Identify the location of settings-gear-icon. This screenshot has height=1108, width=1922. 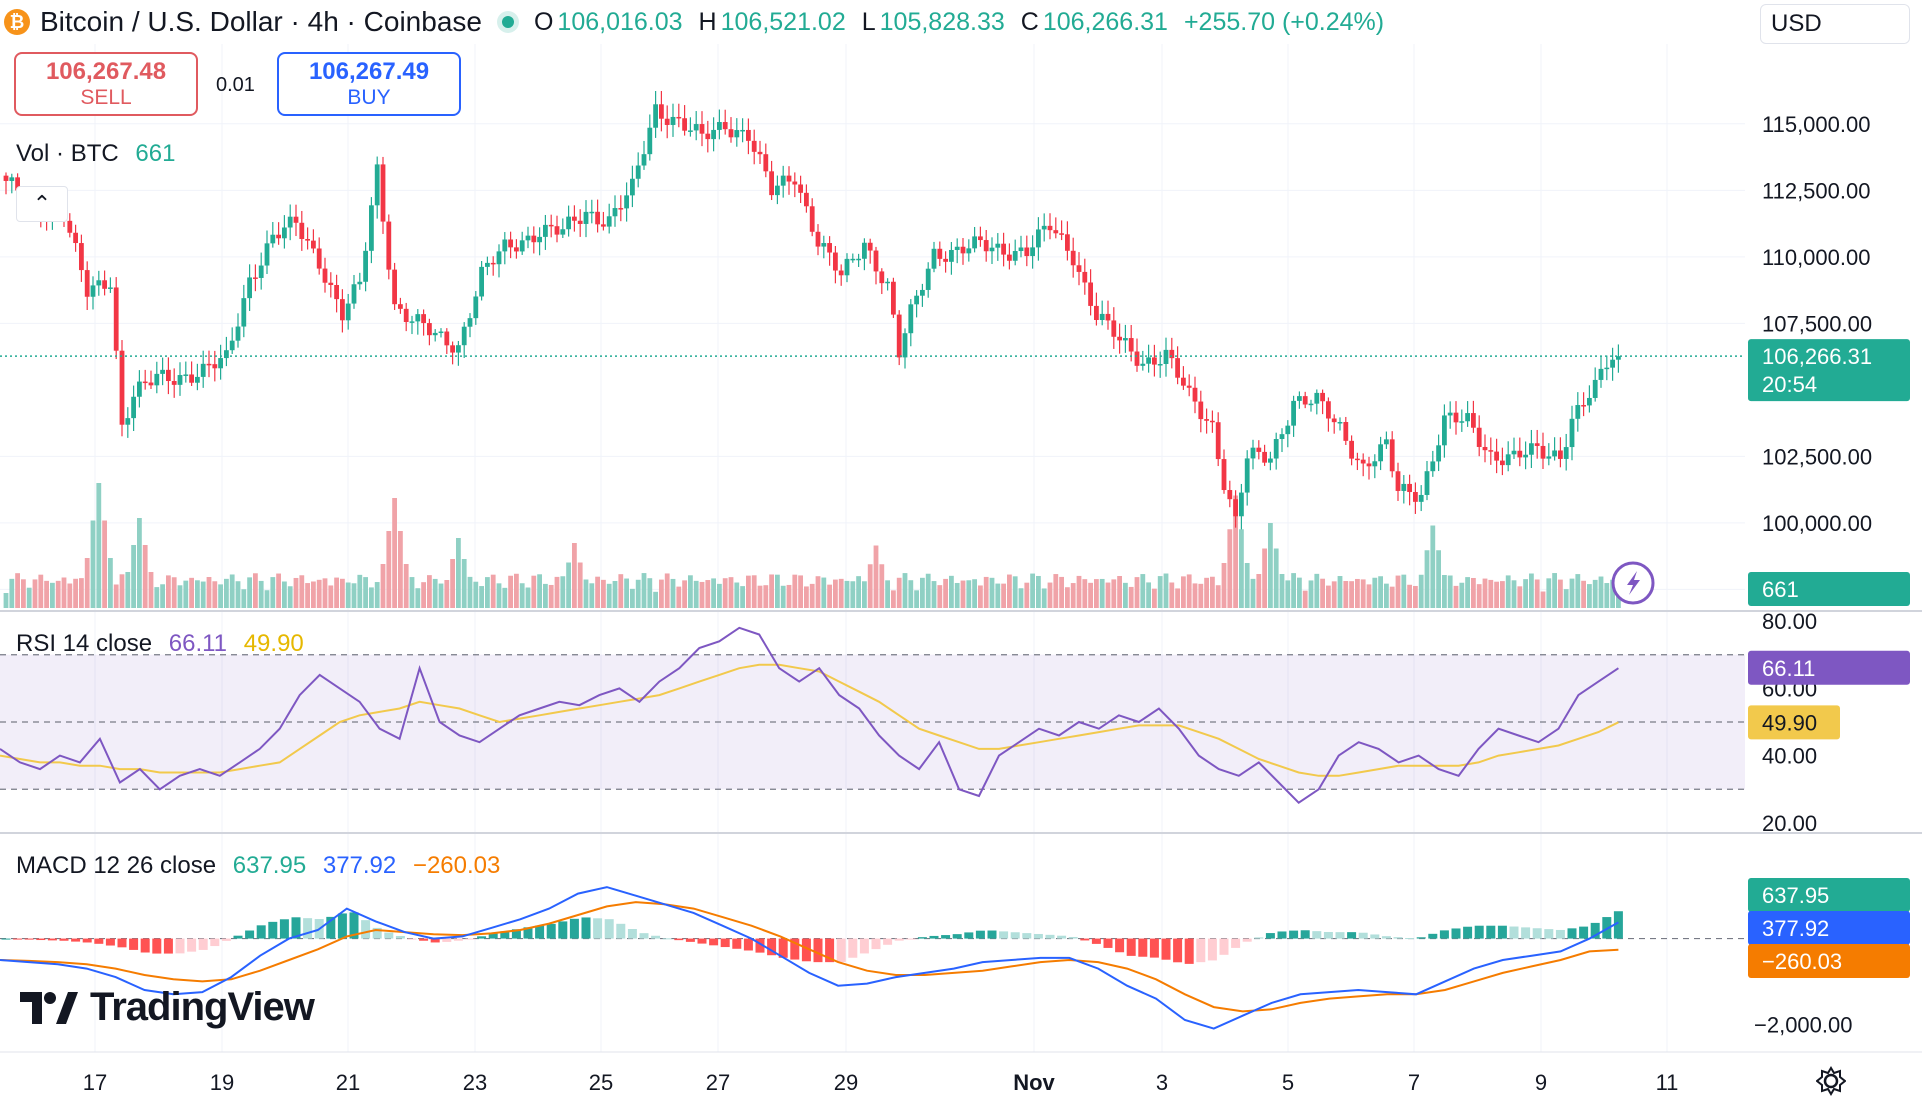
(1831, 1081).